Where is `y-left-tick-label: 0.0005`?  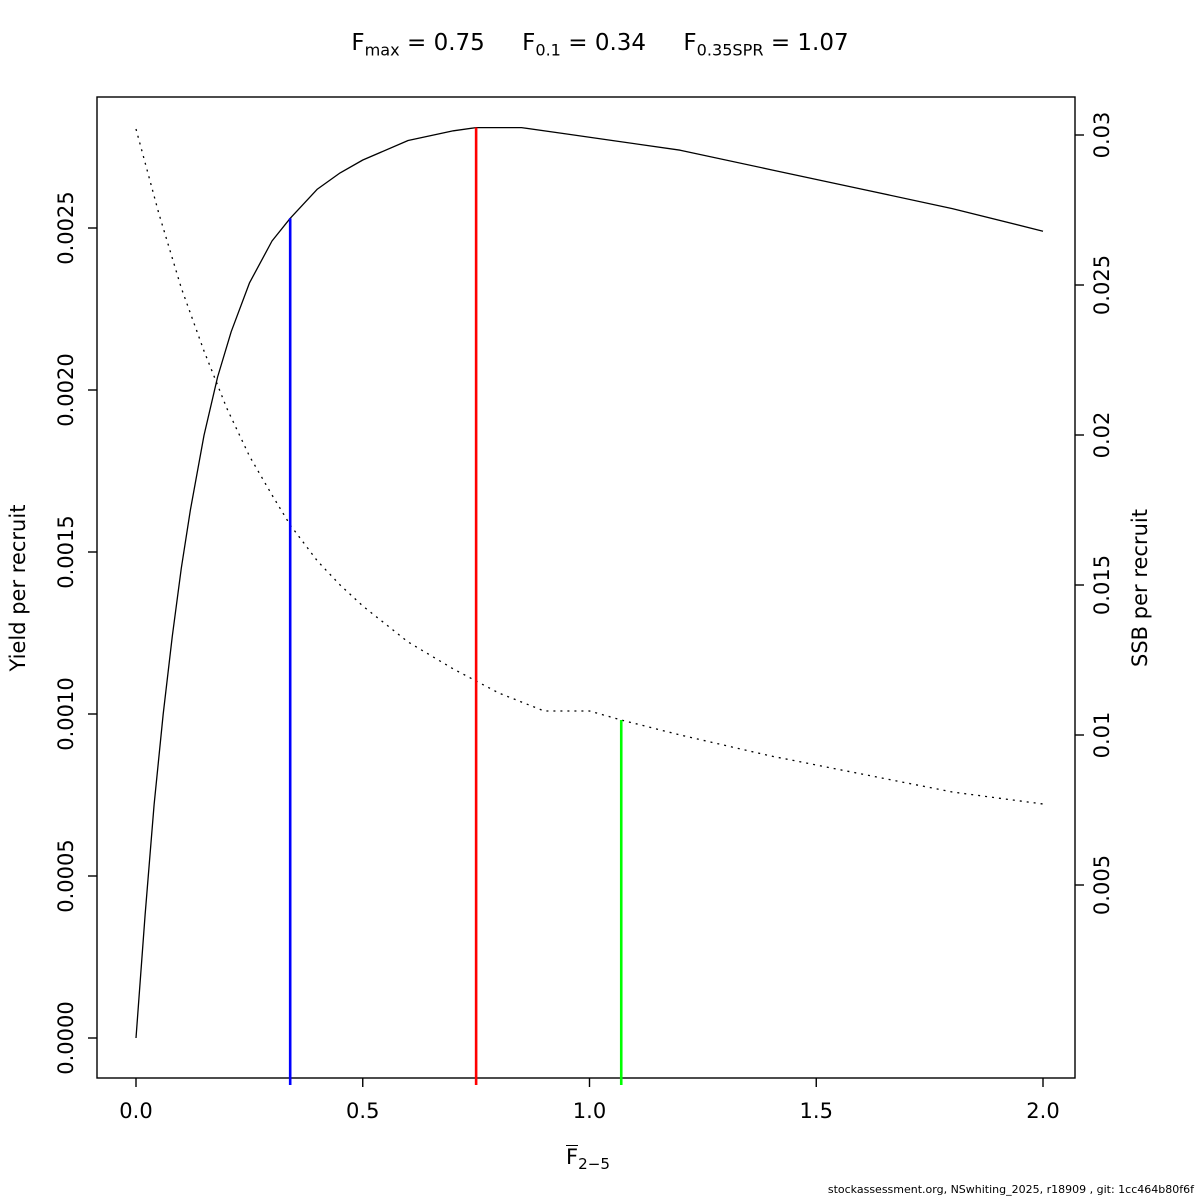 y-left-tick-label: 0.0005 is located at coordinates (66, 875).